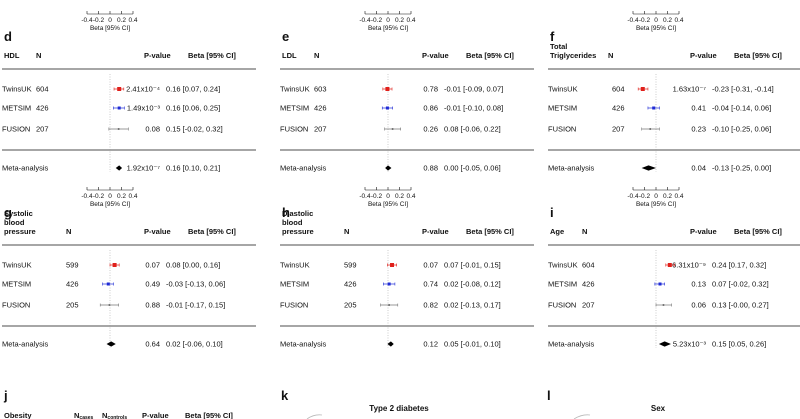 This screenshot has width=800, height=419. What do you see at coordinates (292, 222) in the screenshot?
I see `panel-h-trait-label: blood` at bounding box center [292, 222].